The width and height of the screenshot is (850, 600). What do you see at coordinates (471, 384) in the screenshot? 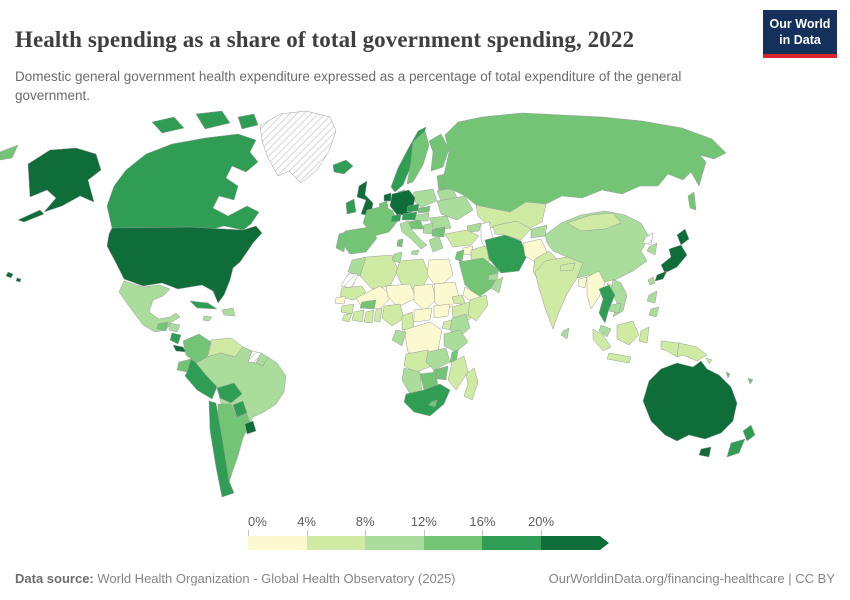
I see `country-madagascar` at bounding box center [471, 384].